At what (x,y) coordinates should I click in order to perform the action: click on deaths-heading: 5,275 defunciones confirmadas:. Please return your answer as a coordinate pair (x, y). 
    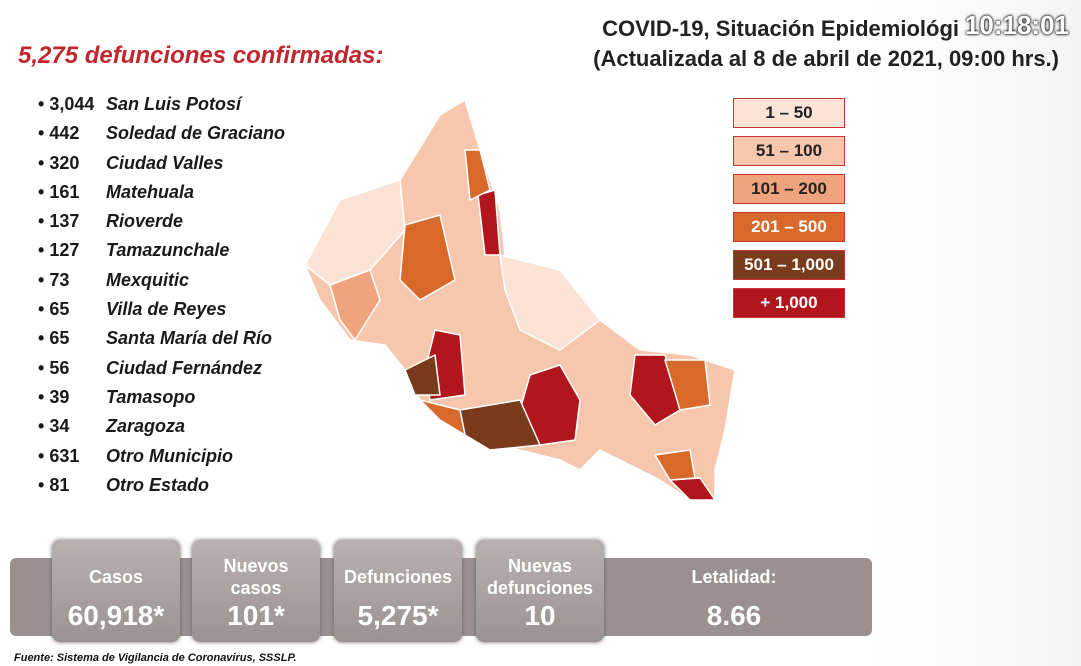
    Looking at the image, I should click on (201, 55).